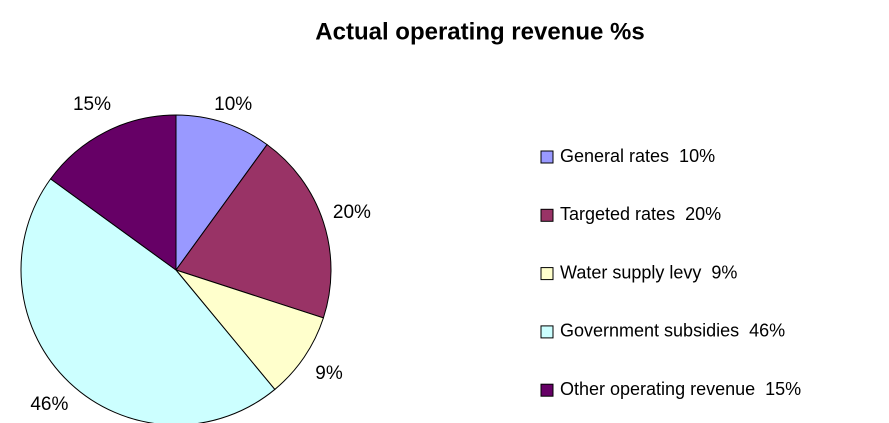 Image resolution: width=889 pixels, height=423 pixels. What do you see at coordinates (49, 404) in the screenshot?
I see `data-label: 46%` at bounding box center [49, 404].